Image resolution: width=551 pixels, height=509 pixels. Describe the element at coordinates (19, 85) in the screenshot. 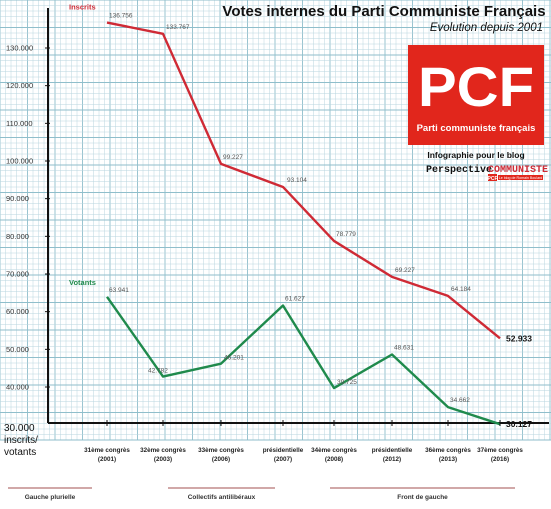

I see `y-tick-label: 120.000` at that location.